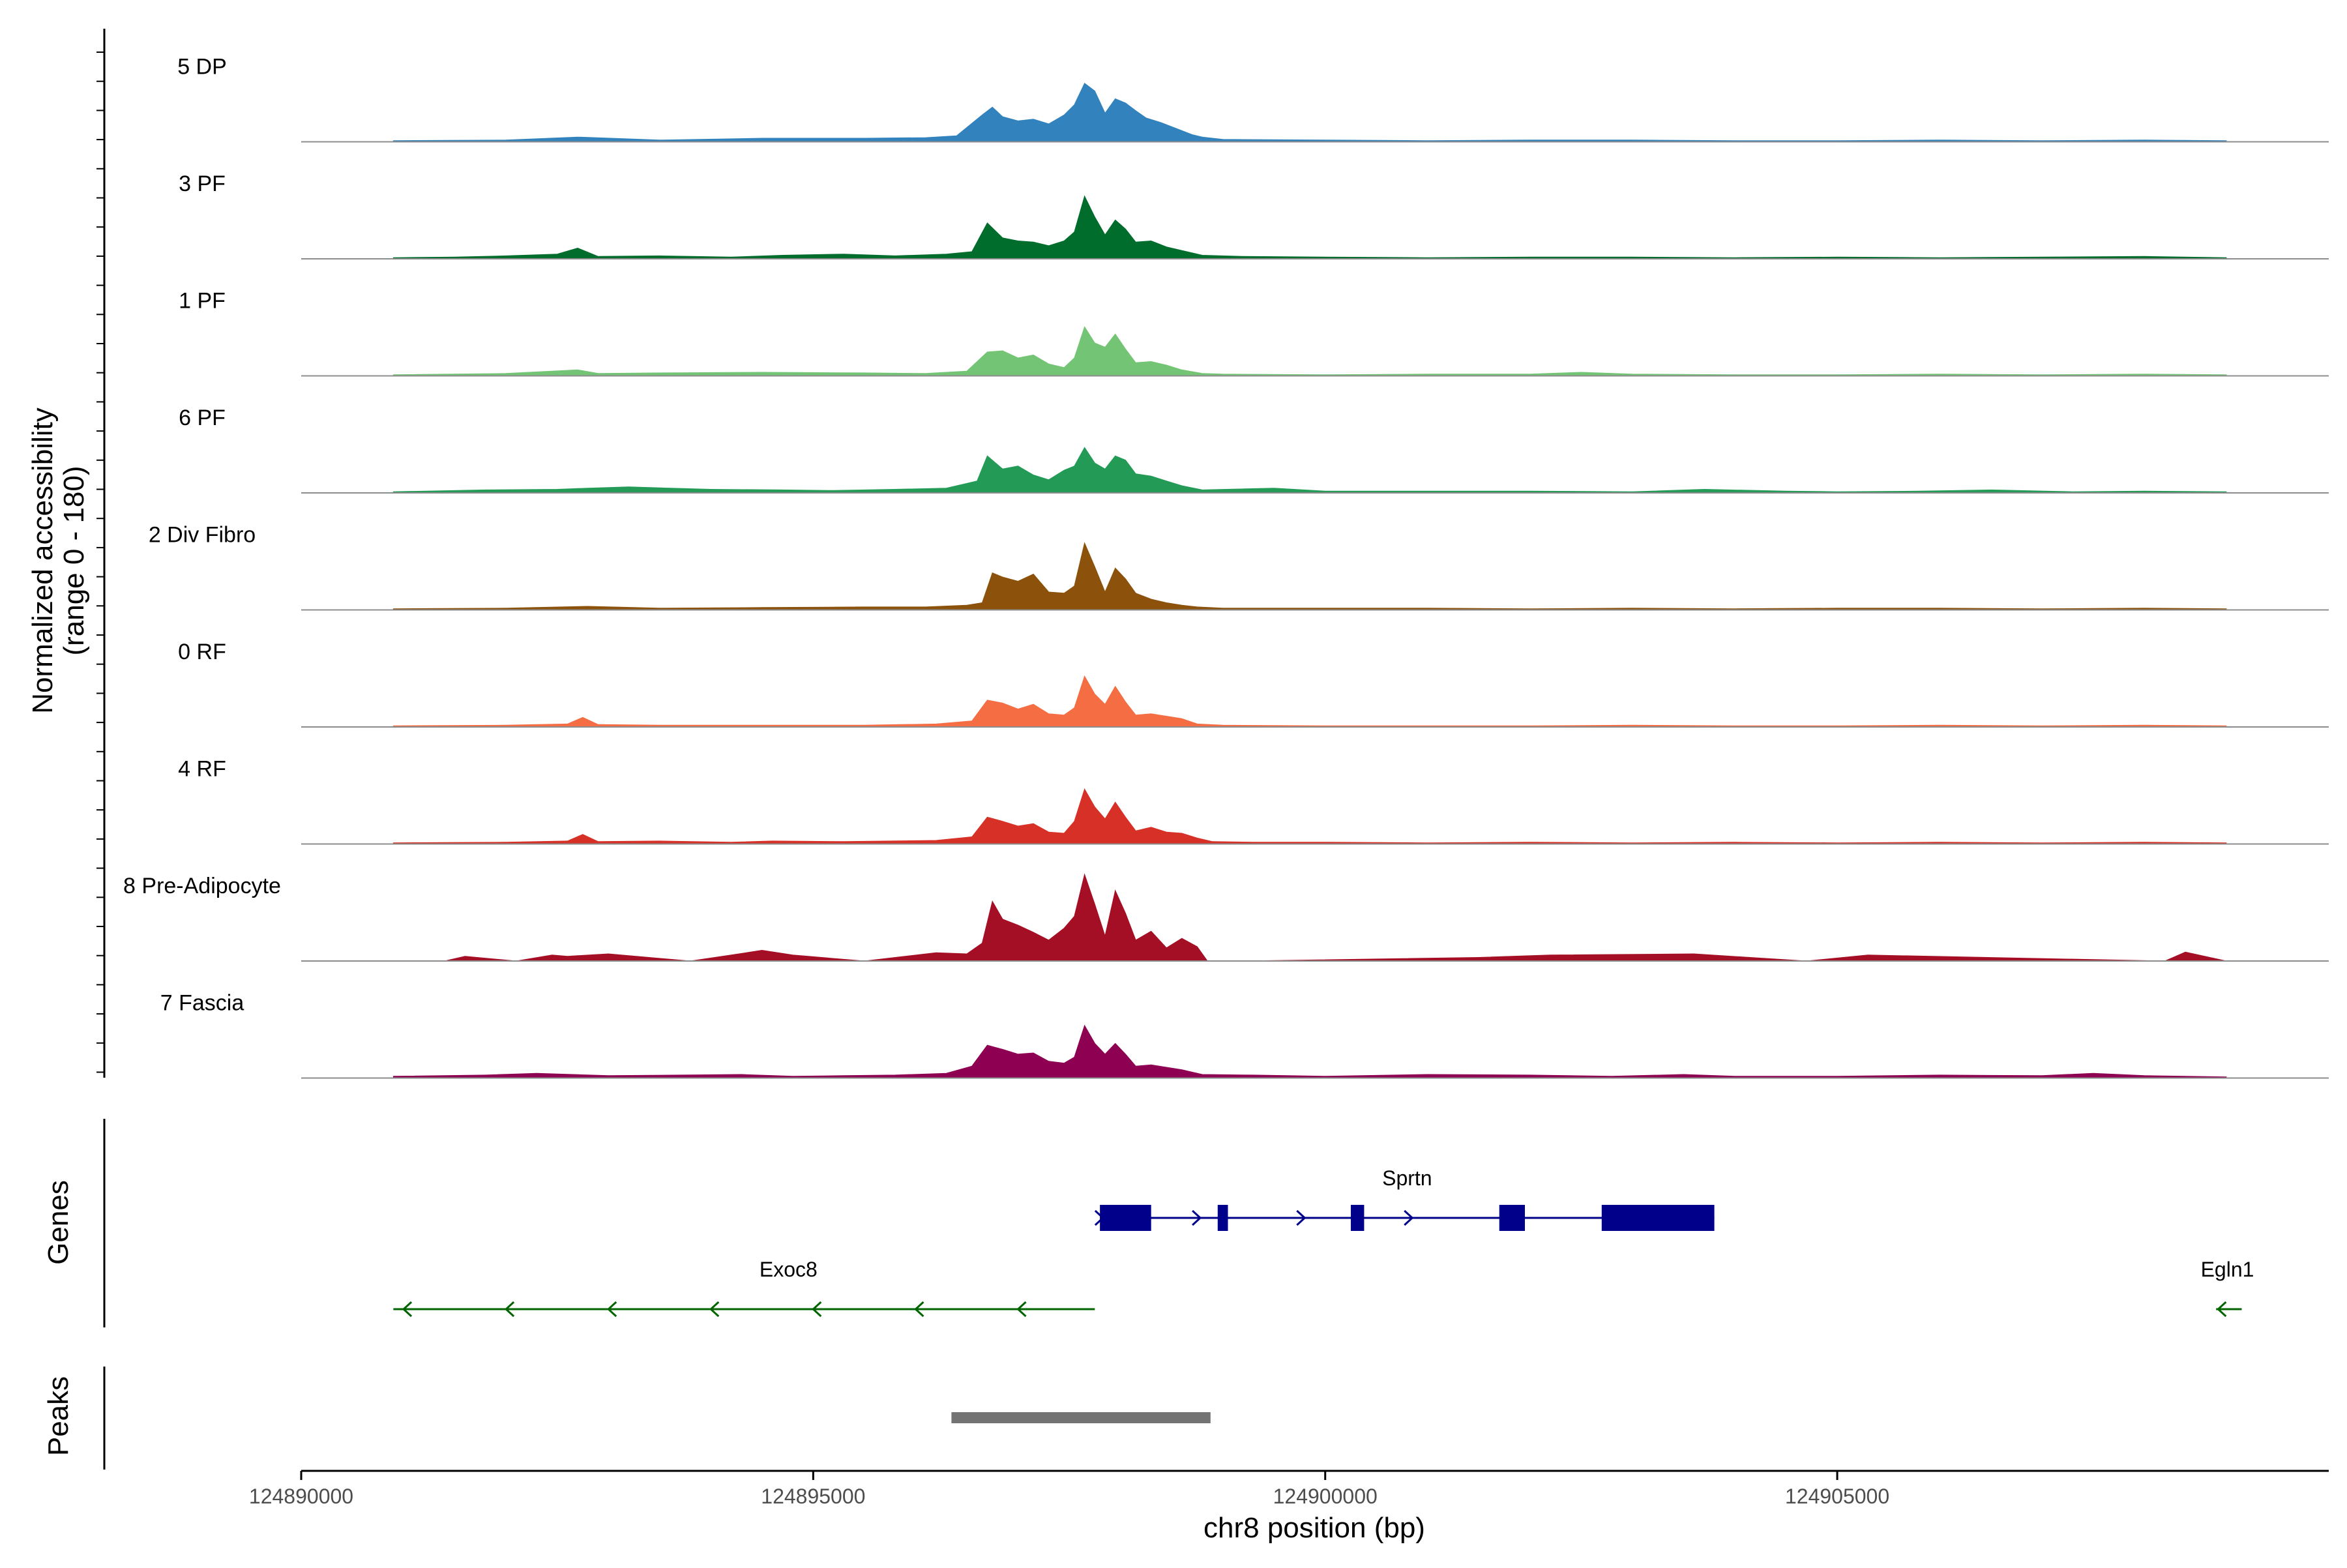  I want to click on track-label-8-pre-adipocyte: 8 Pre-Adipocyte, so click(202, 886).